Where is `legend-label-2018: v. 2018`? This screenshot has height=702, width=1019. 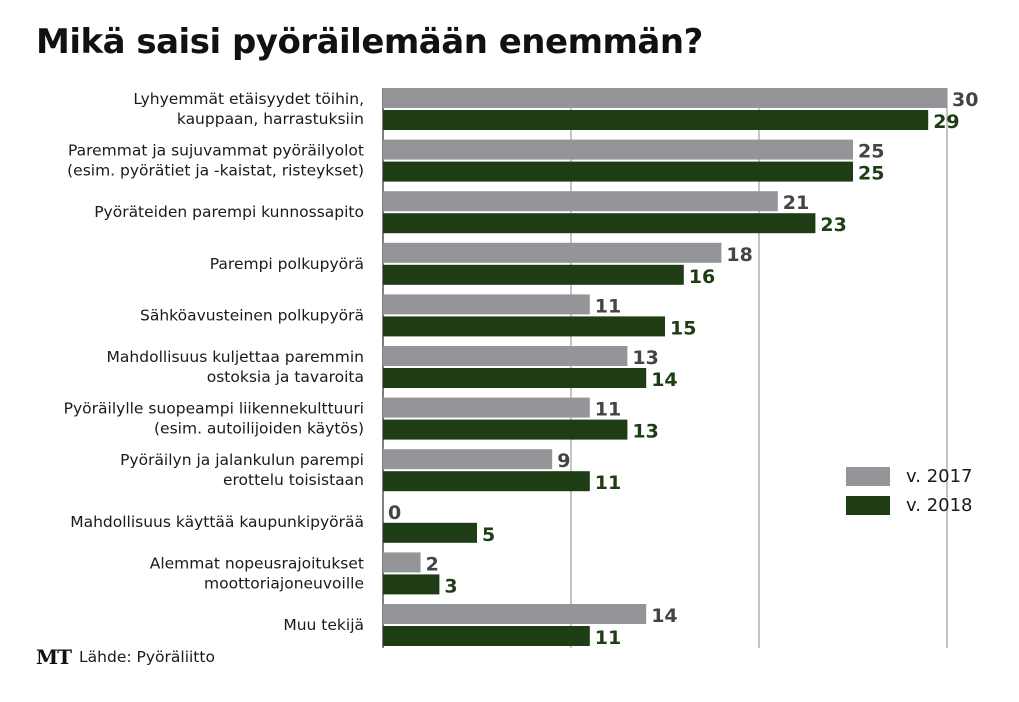 legend-label-2018: v. 2018 is located at coordinates (939, 505).